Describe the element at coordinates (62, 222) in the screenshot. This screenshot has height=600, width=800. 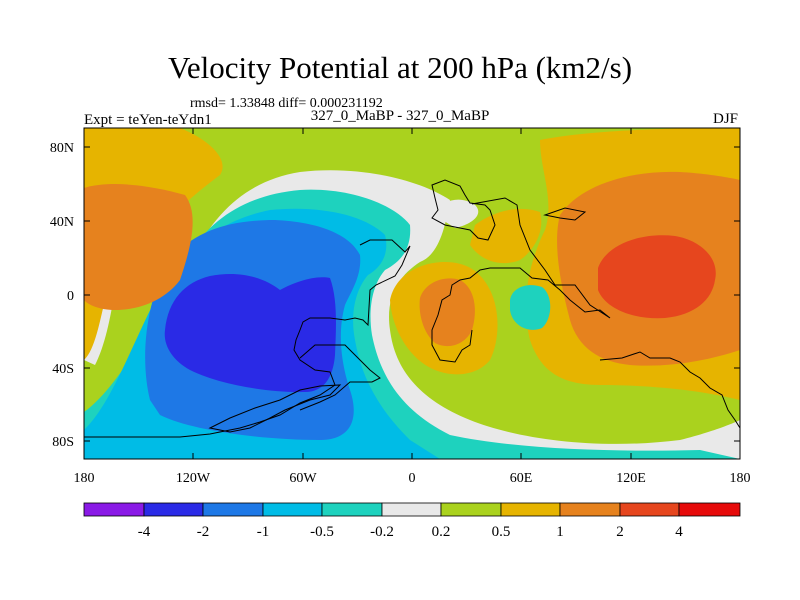
I see `y-label-40n: 40N` at that location.